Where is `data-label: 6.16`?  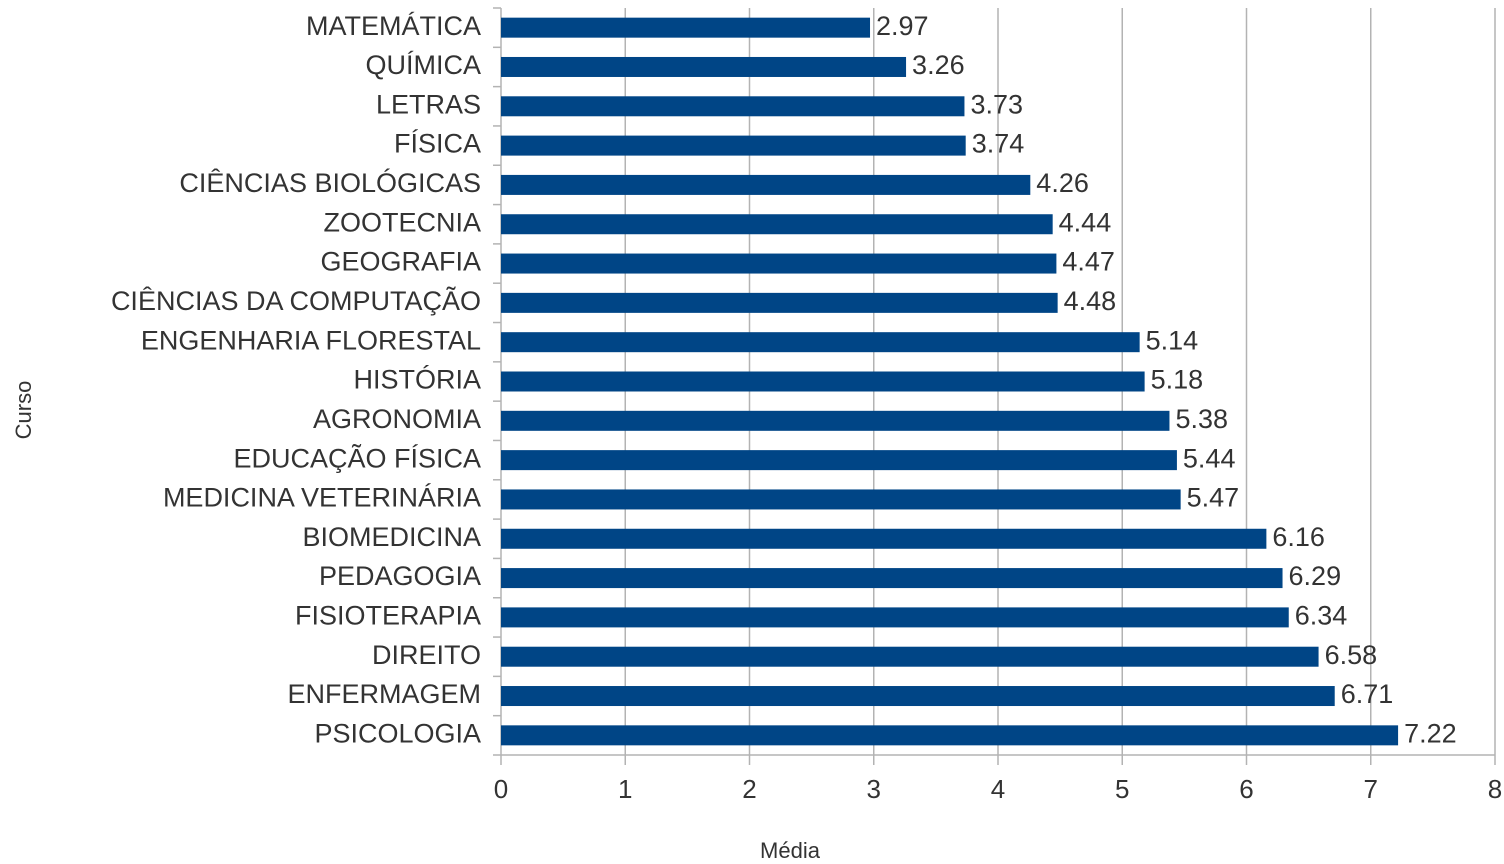
data-label: 6.16 is located at coordinates (1298, 537).